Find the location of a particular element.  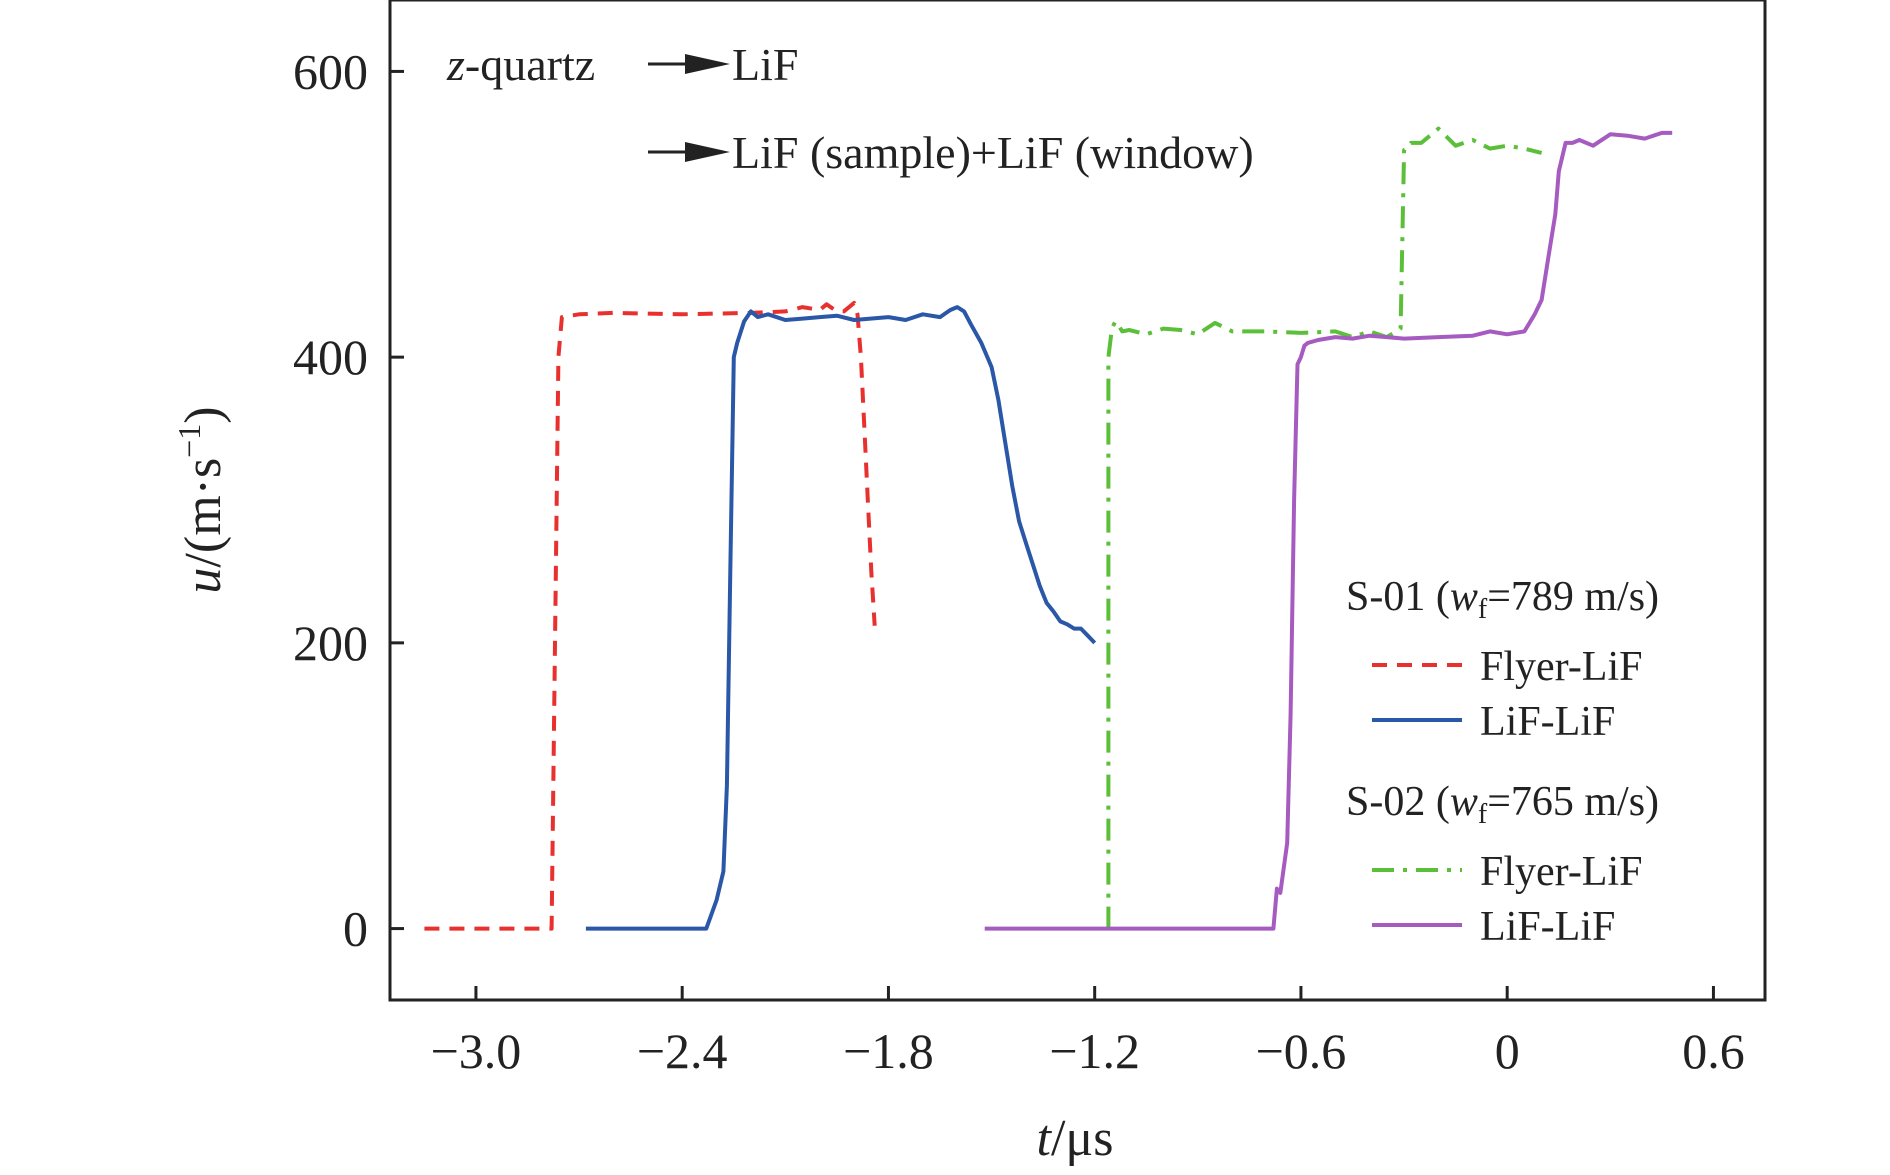

annotation-quartz: z-quartz LiF is located at coordinates (622, 64).